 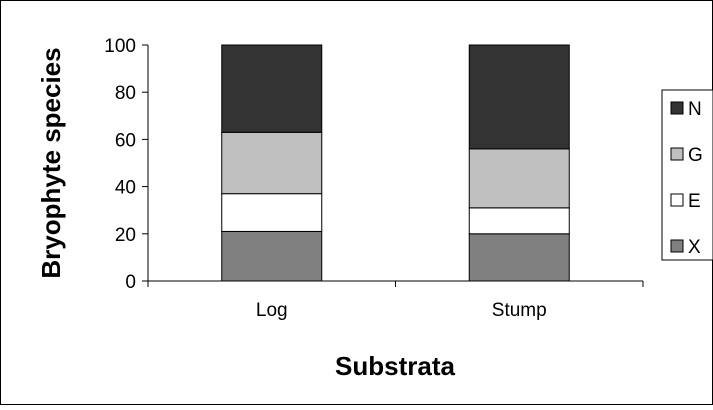 What do you see at coordinates (695, 155) in the screenshot?
I see `legend-label-g: G` at bounding box center [695, 155].